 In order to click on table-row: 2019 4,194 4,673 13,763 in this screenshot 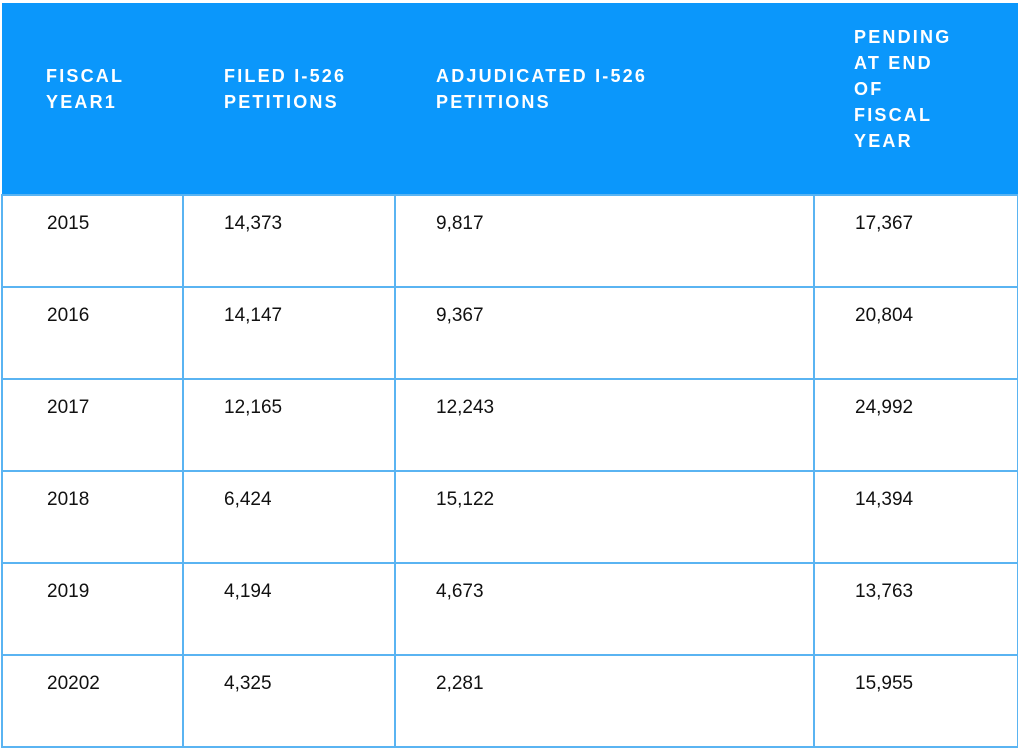, I will do `click(509, 609)`.